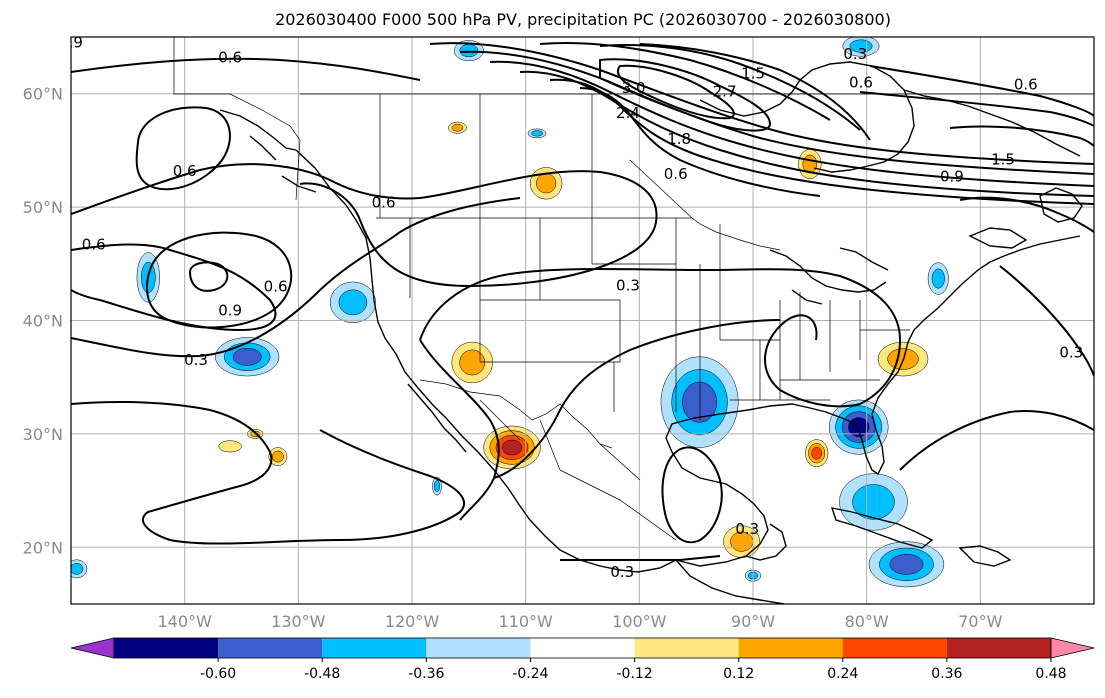 The image size is (1105, 698). What do you see at coordinates (412, 621) in the screenshot?
I see `lon-tick-label: 120°W` at bounding box center [412, 621].